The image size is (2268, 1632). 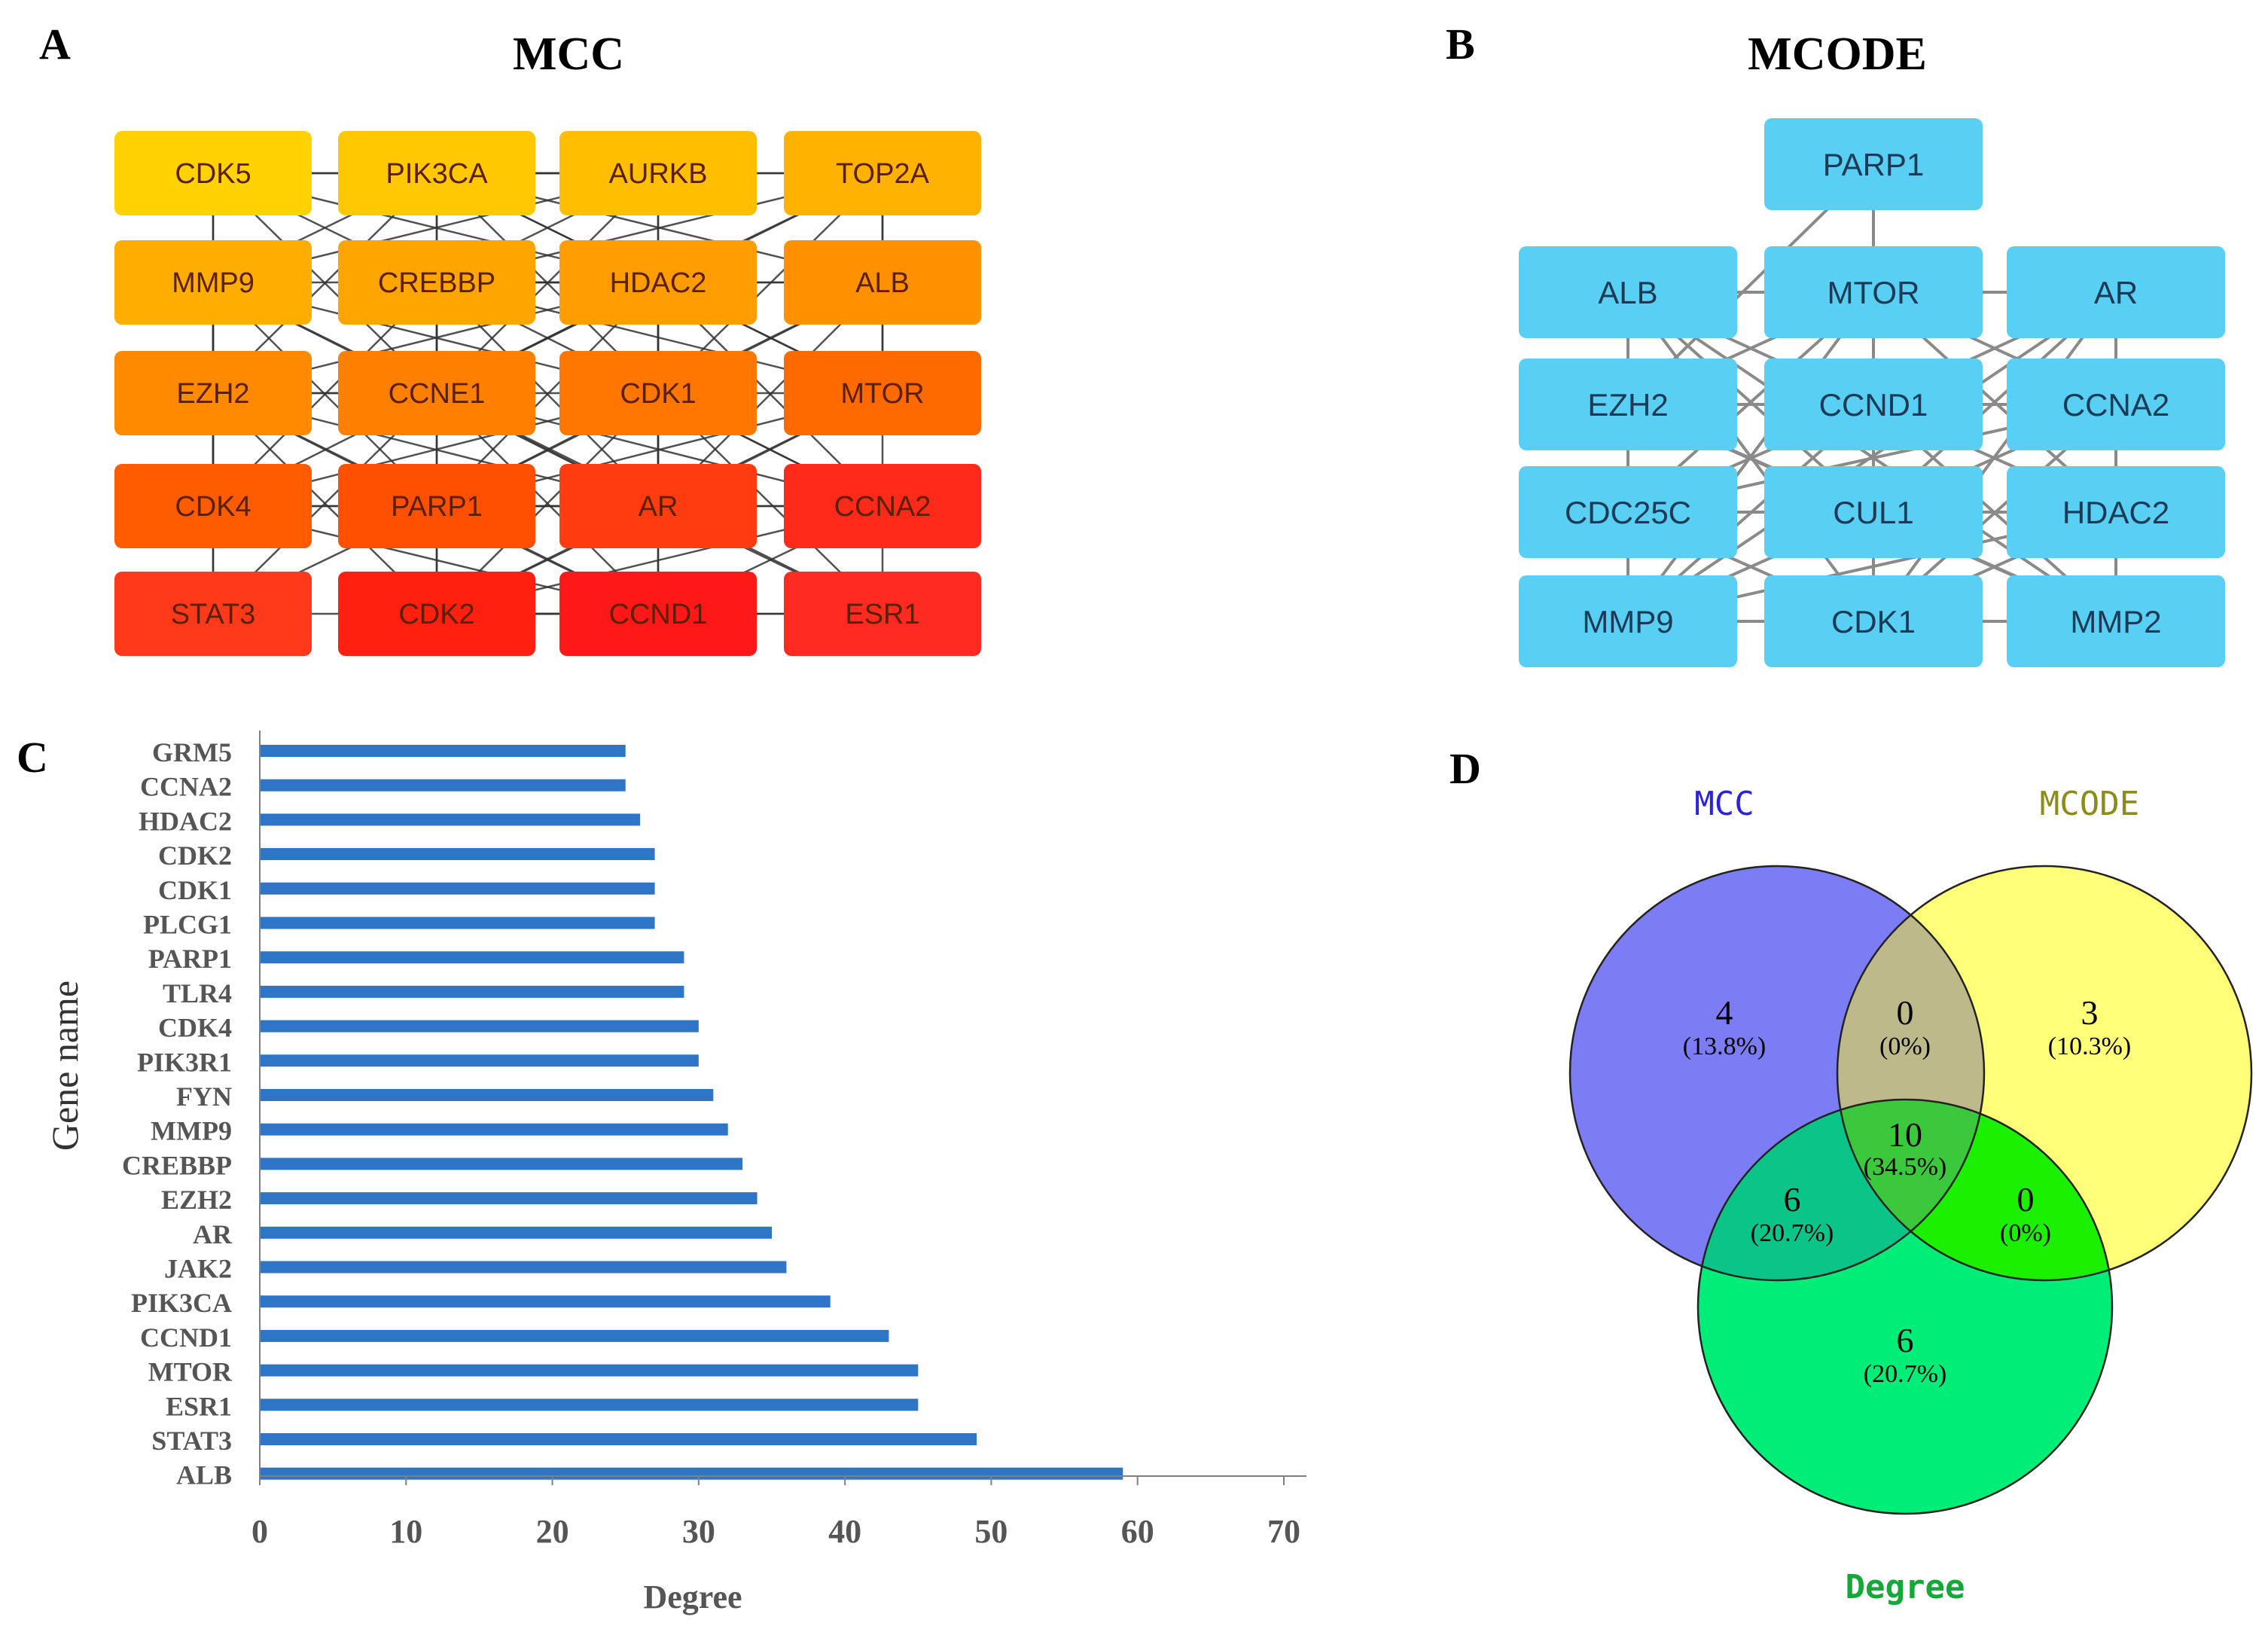 I want to click on venn-pct-degree-only: (20.7%), so click(x=1905, y=1374).